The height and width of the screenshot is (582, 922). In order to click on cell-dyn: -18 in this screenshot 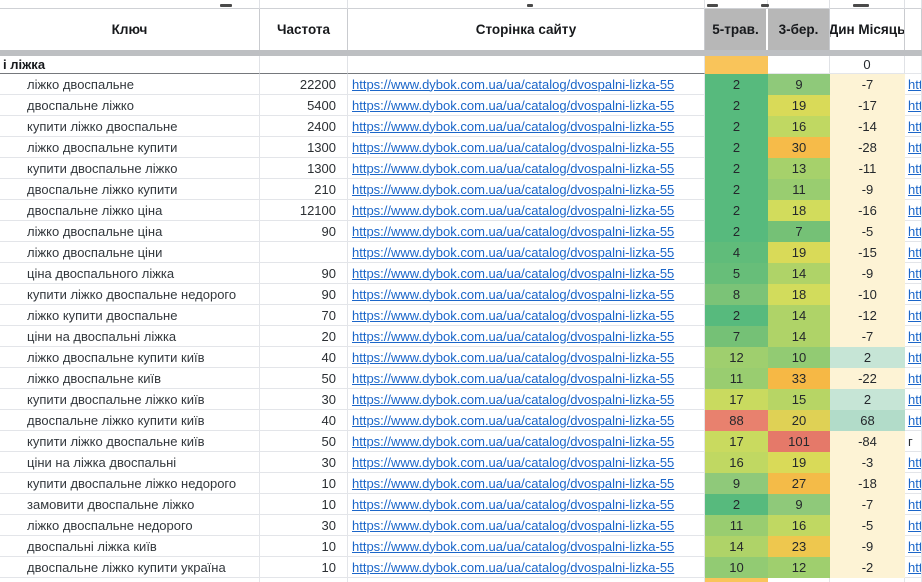, I will do `click(867, 483)`.